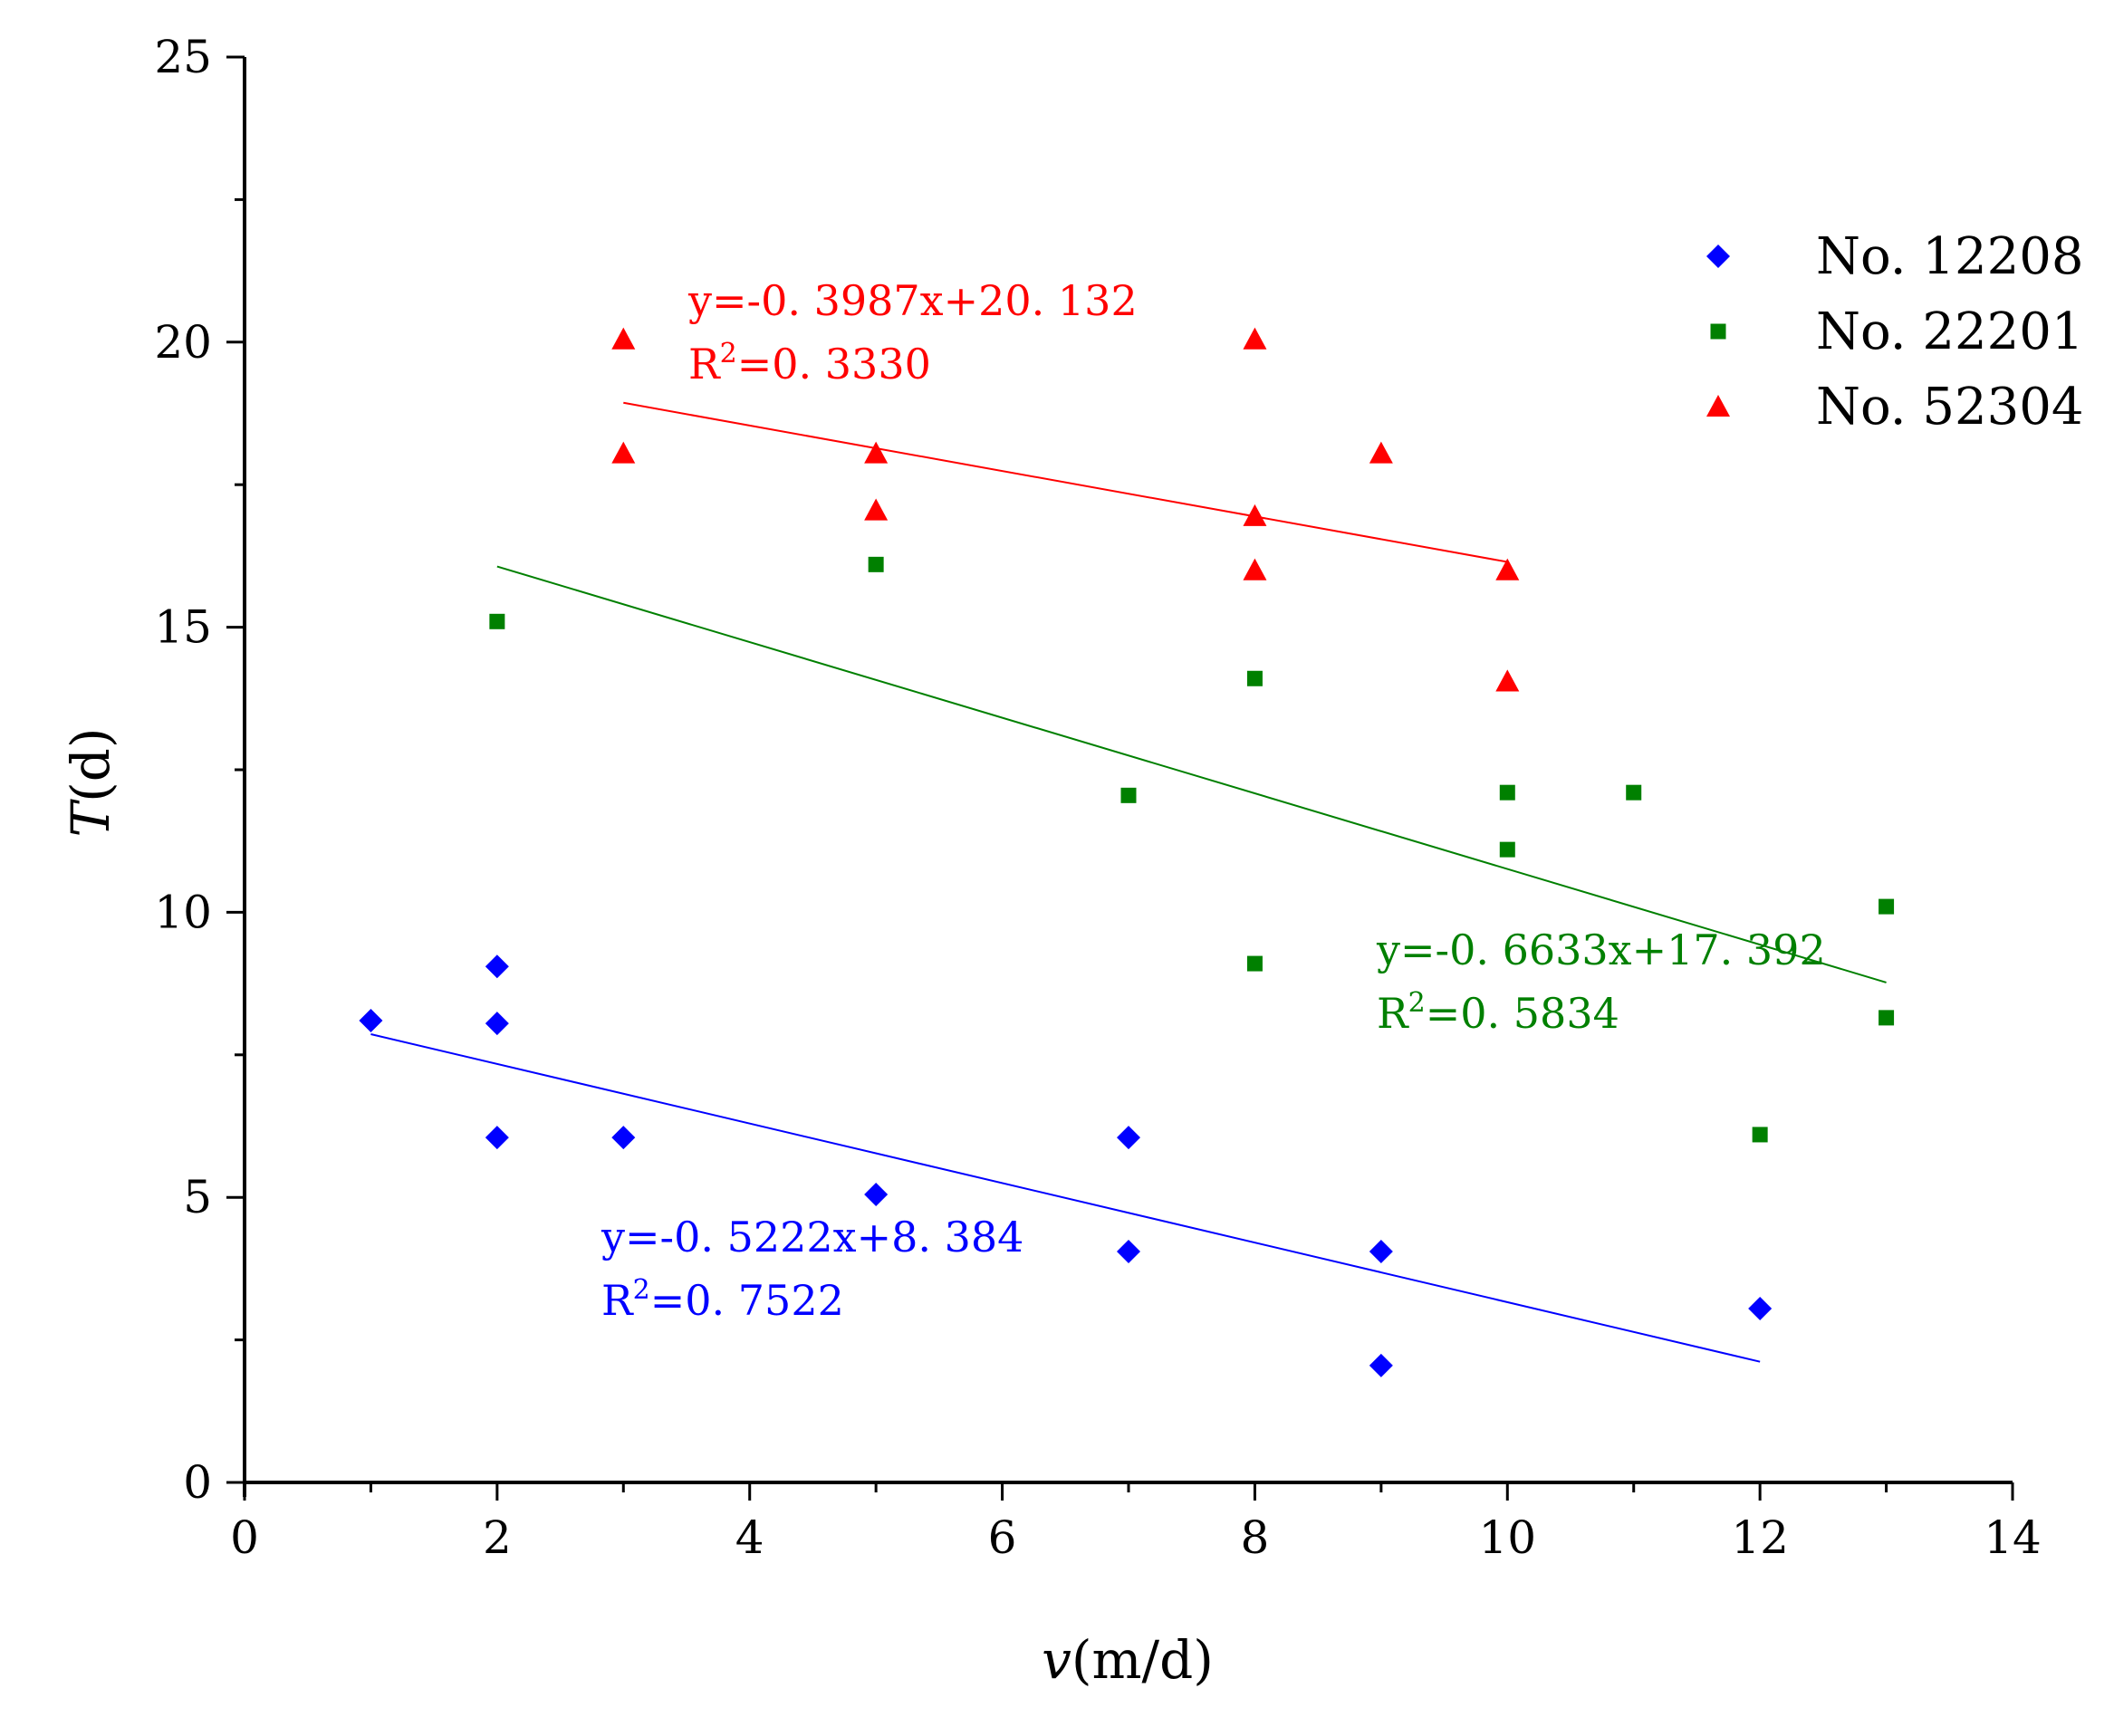 This screenshot has width=2114, height=1736. What do you see at coordinates (722, 1299) in the screenshot?
I see `r-squared-label: R2=0. 7522` at bounding box center [722, 1299].